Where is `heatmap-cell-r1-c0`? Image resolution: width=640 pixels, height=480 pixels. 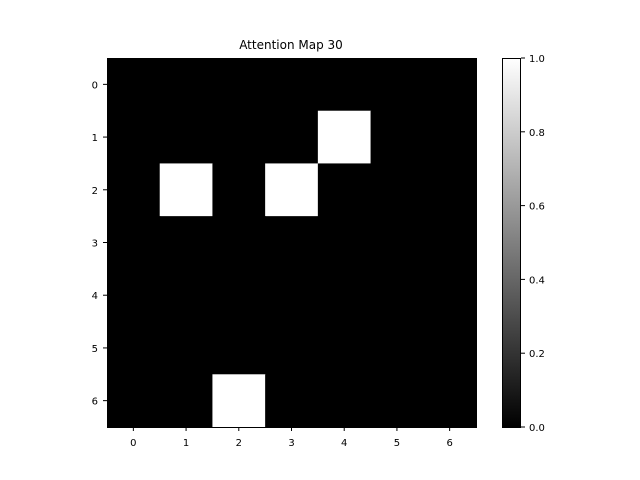
heatmap-cell-r1-c0 is located at coordinates (134, 137).